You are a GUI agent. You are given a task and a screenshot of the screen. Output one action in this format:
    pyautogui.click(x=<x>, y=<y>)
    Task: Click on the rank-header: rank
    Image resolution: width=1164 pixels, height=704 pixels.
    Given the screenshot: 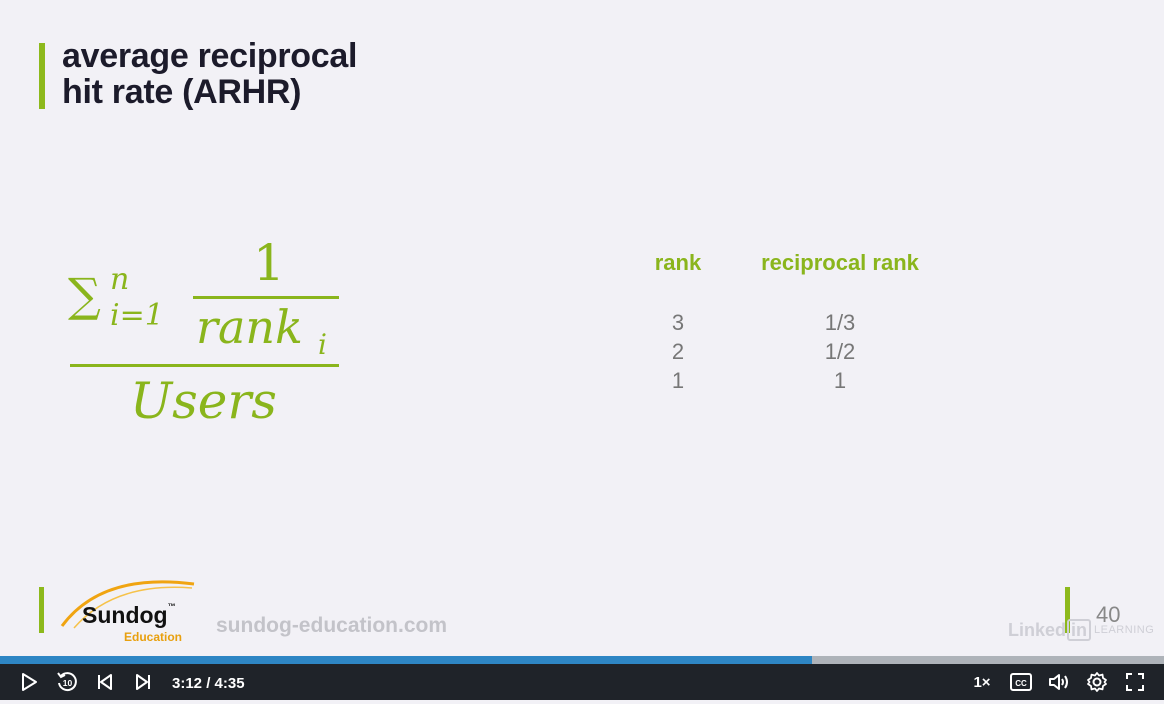 What is the action you would take?
    pyautogui.click(x=678, y=262)
    